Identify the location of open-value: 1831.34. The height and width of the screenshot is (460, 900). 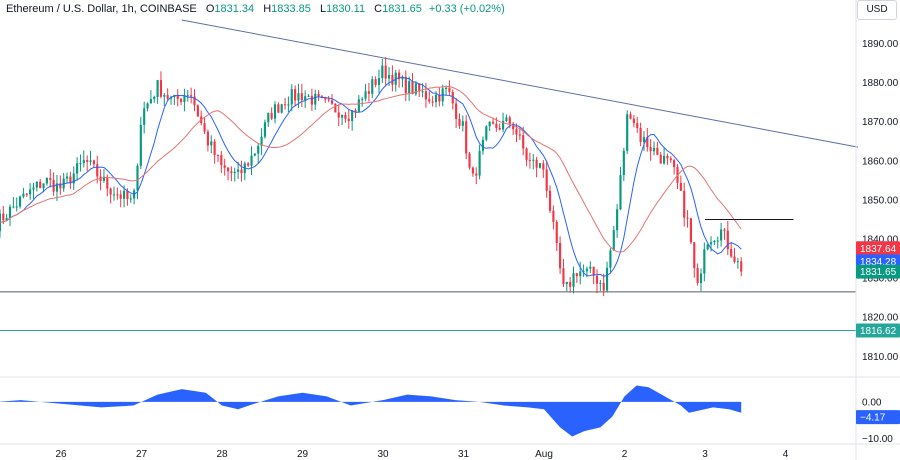
(234, 9).